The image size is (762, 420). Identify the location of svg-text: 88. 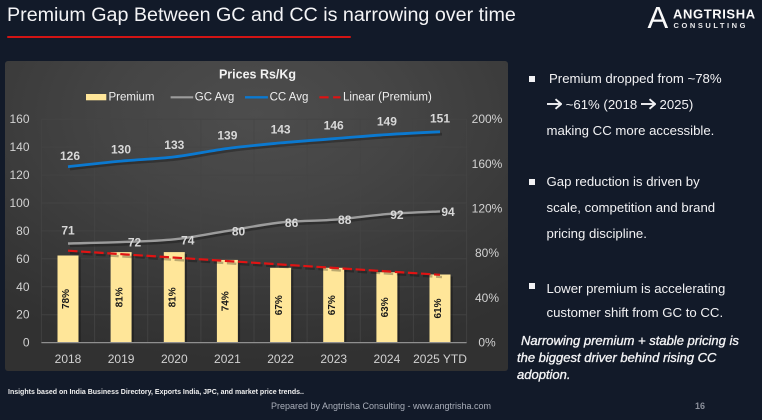
(345, 220).